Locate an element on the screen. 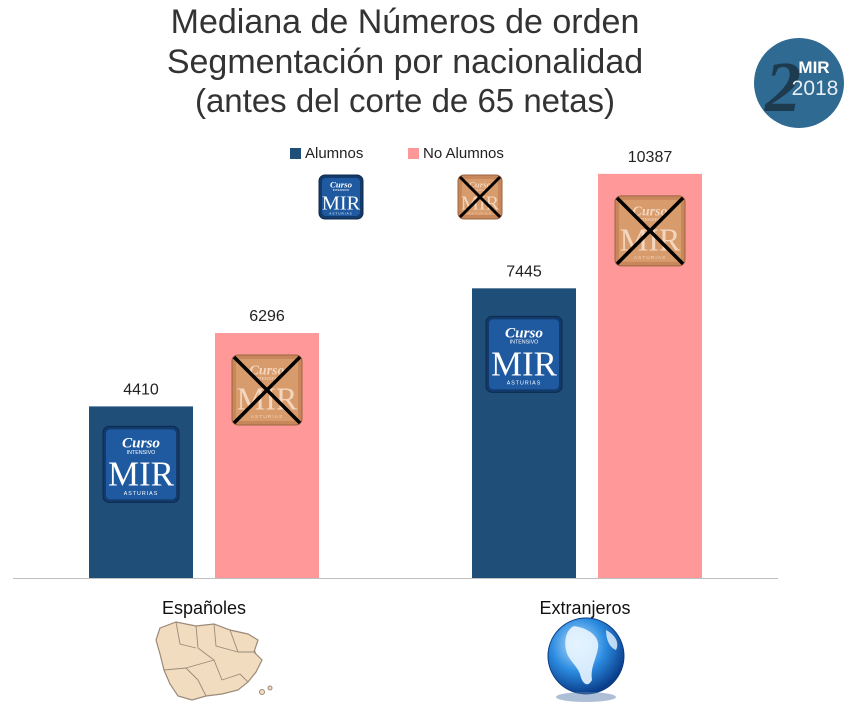  svg-text: 2018 is located at coordinates (815, 88).